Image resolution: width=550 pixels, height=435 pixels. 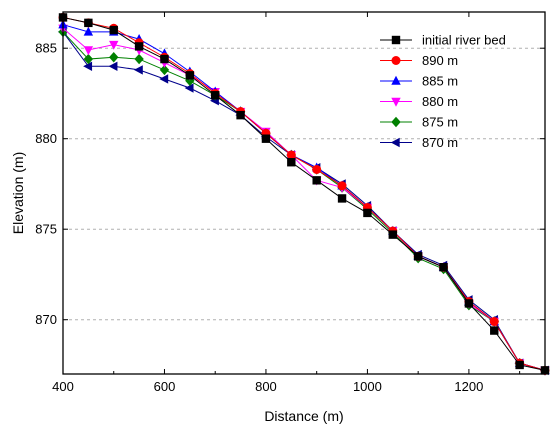 I want to click on y-tick-label-3: 885, so click(x=46, y=48).